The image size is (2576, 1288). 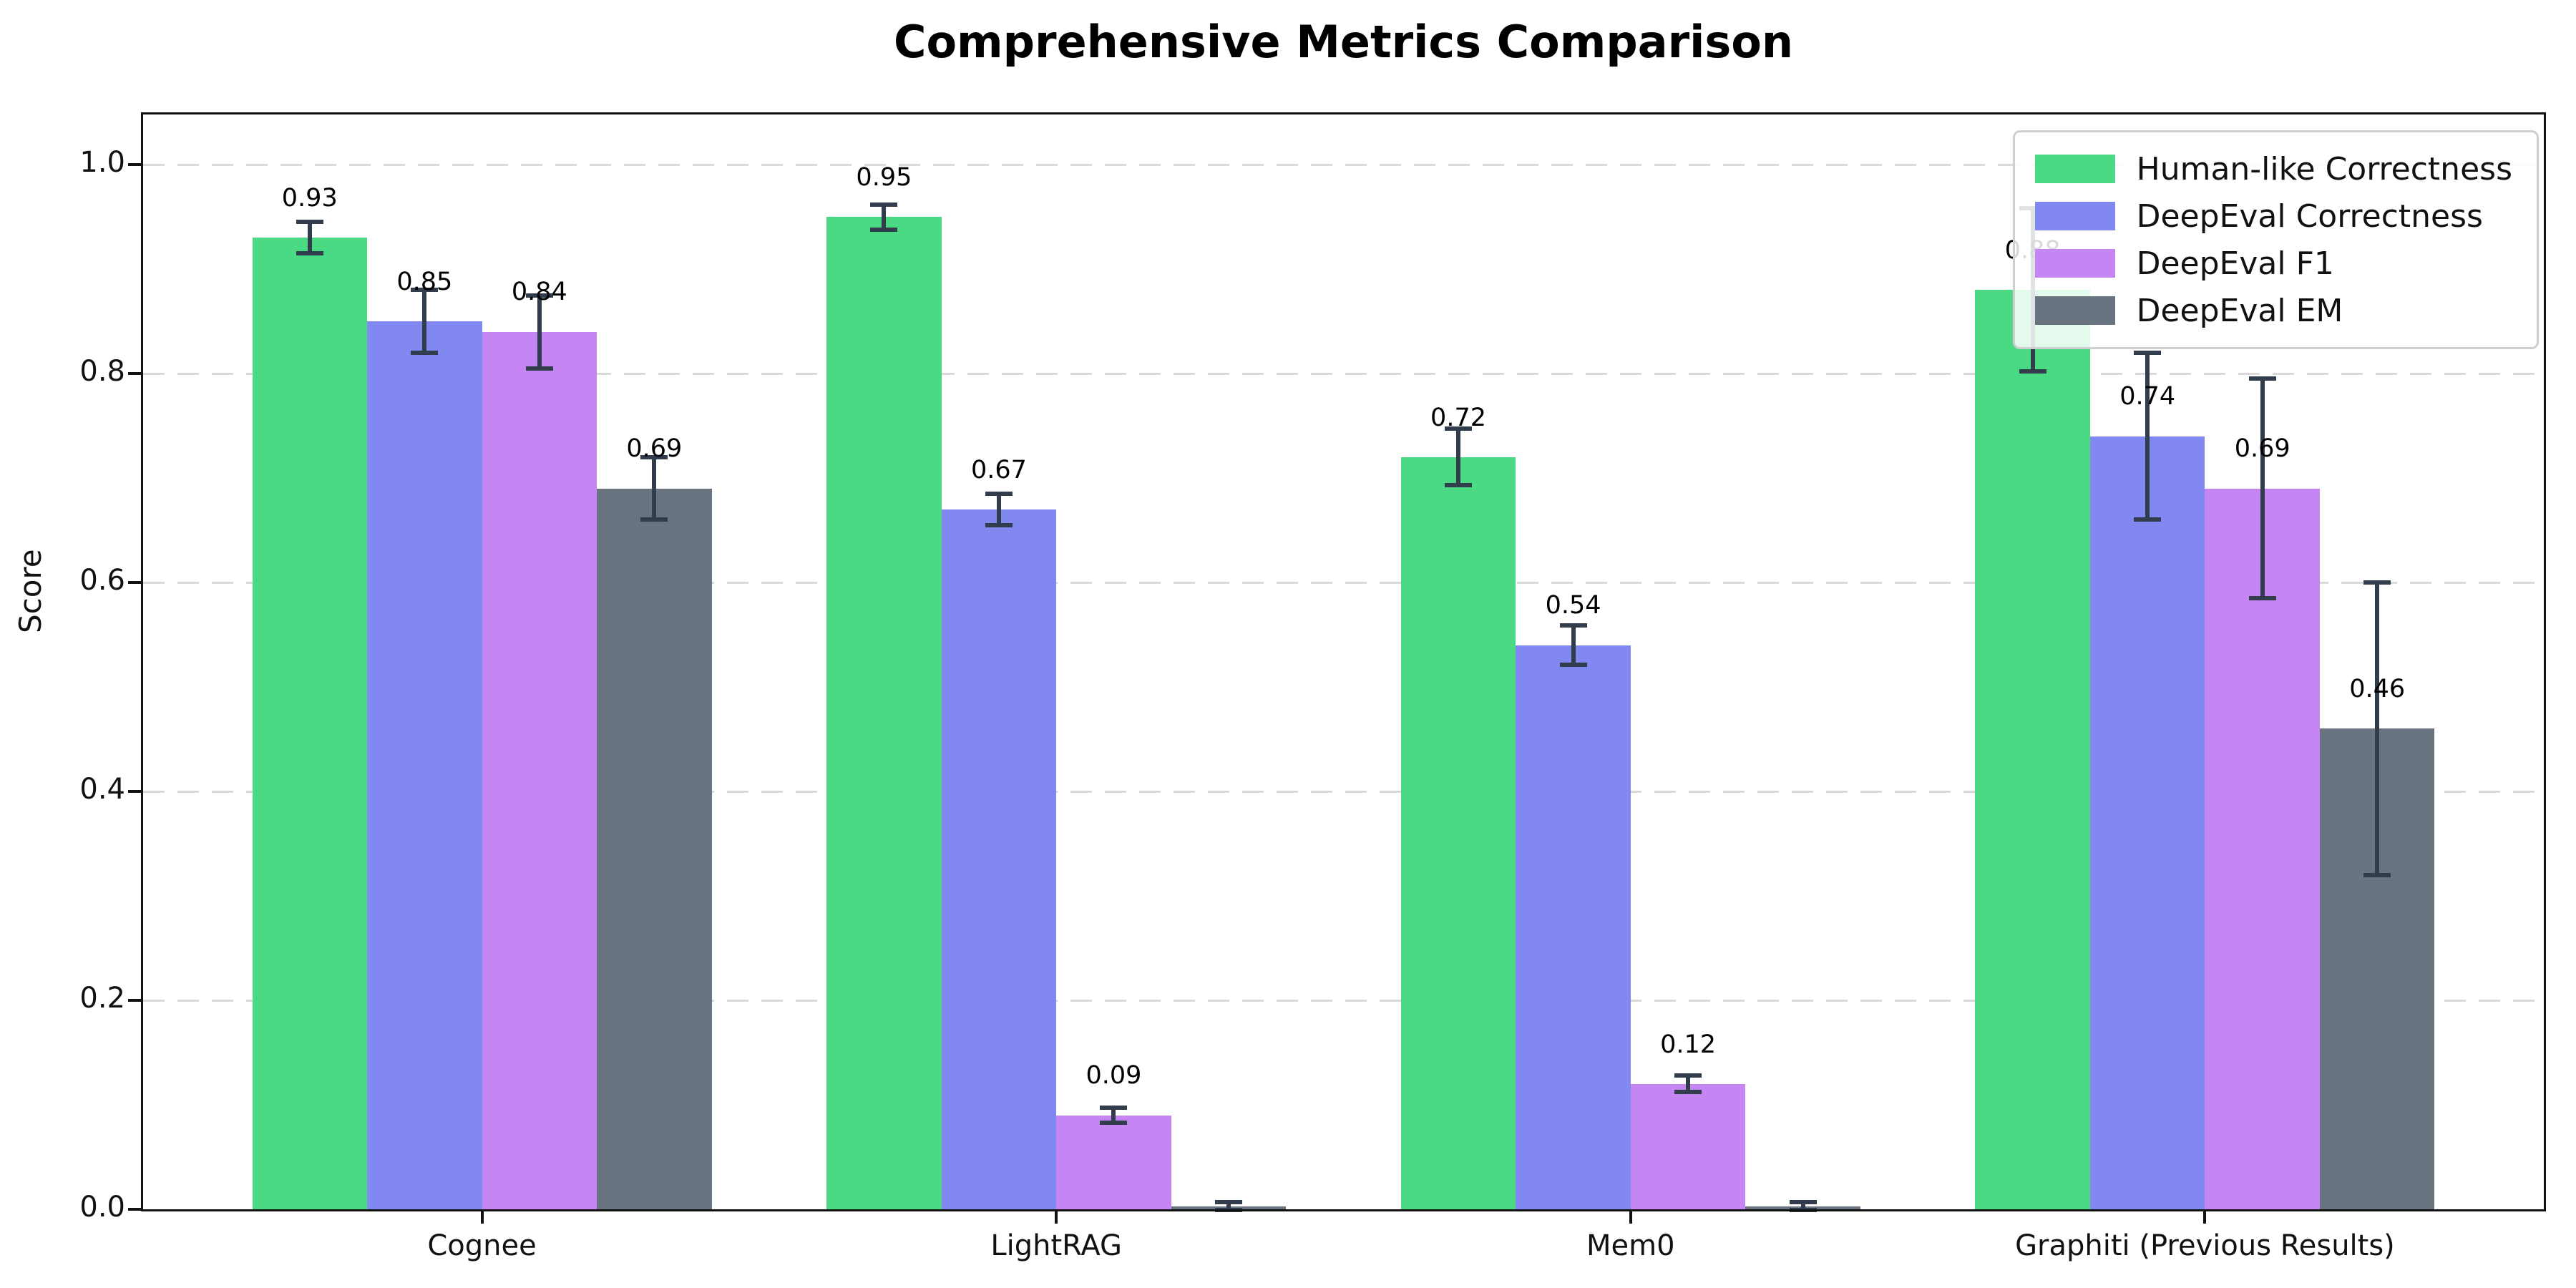 What do you see at coordinates (134, 583) in the screenshot?
I see `y-tick-mark-0.6` at bounding box center [134, 583].